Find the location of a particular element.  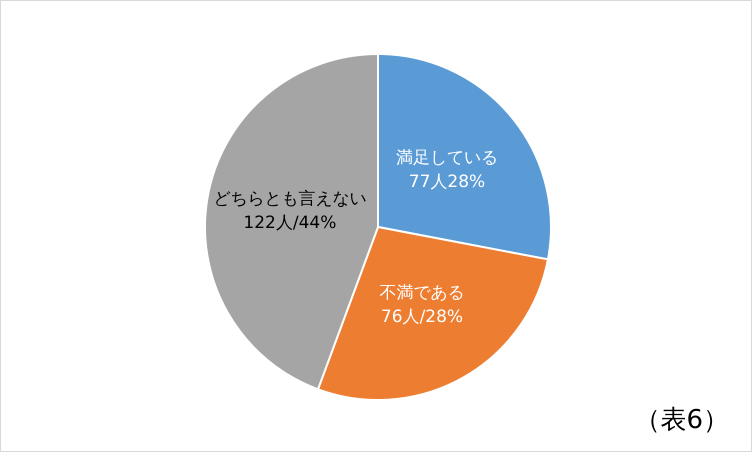

slice-label: 満足している is located at coordinates (447, 158).